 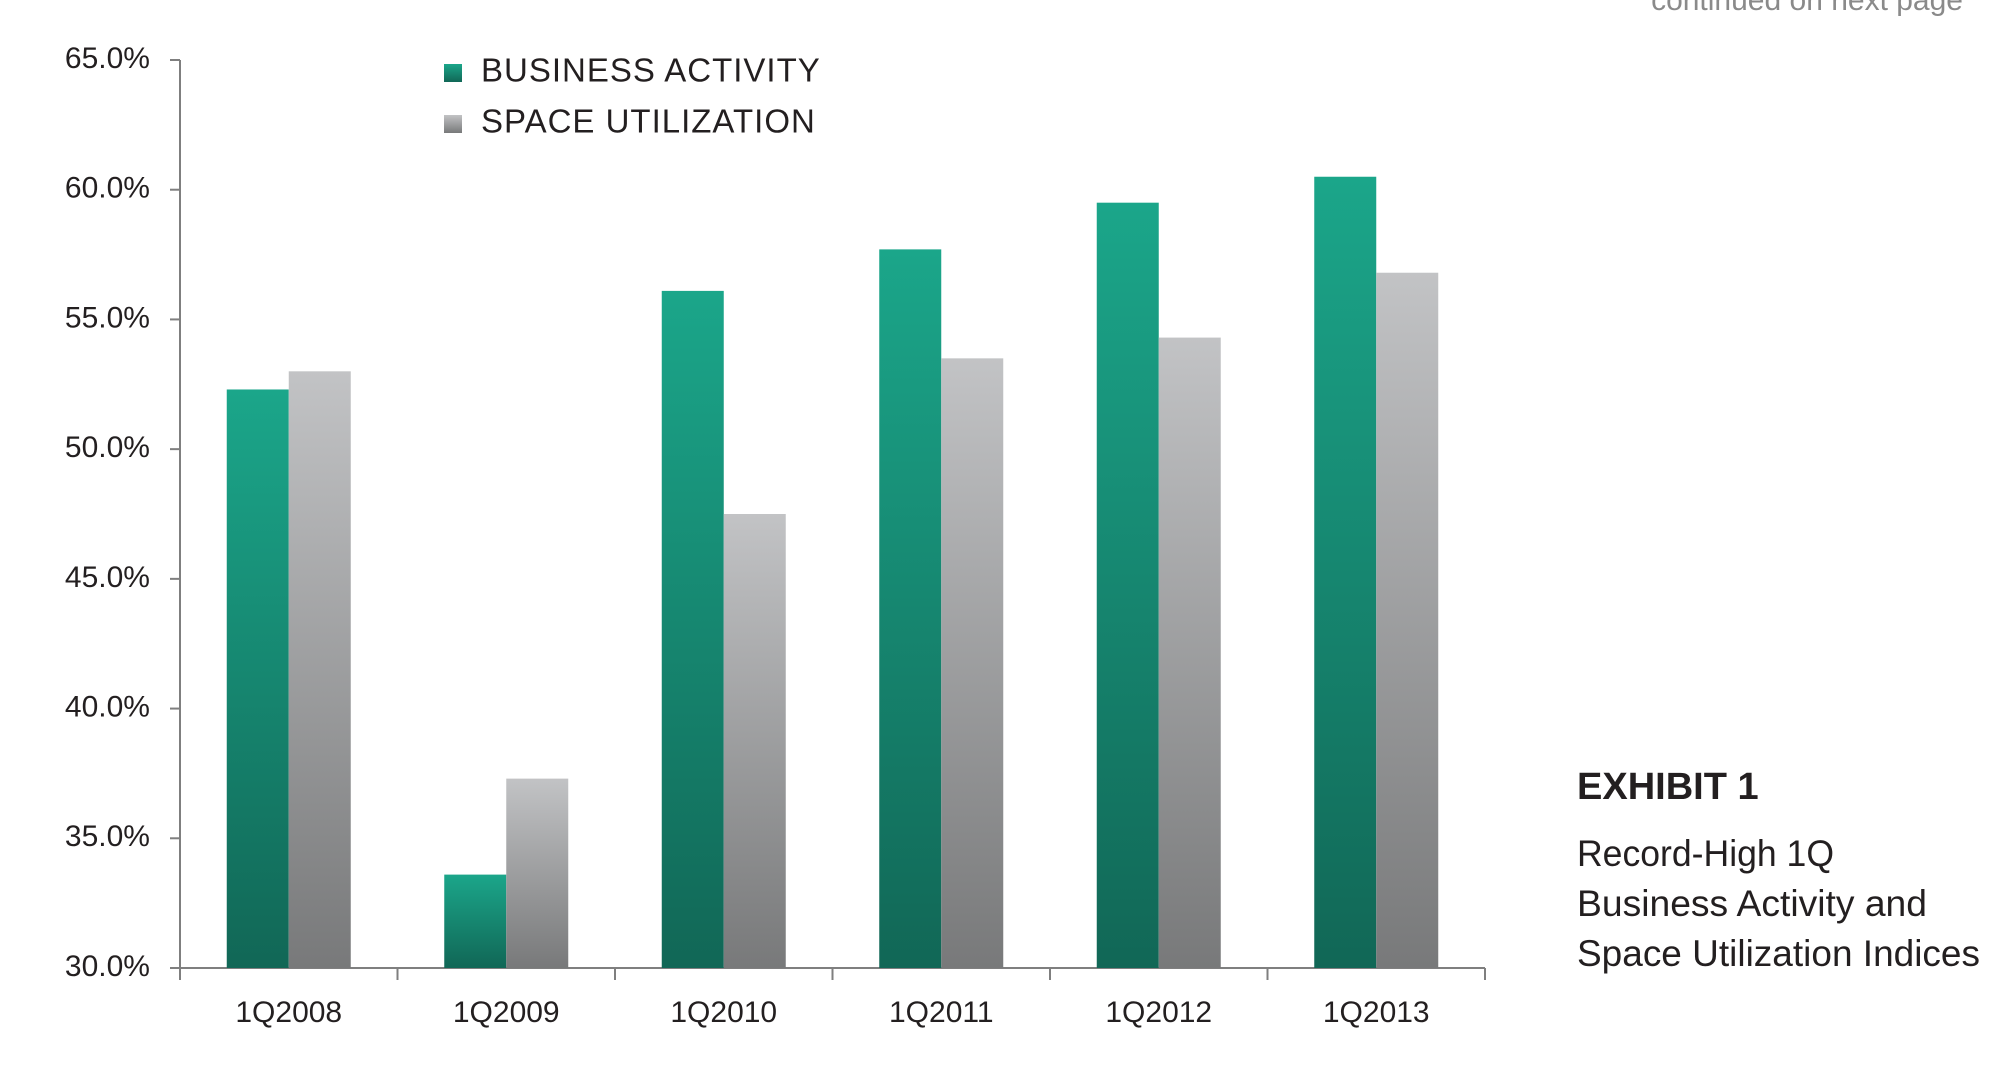 What do you see at coordinates (1705, 853) in the screenshot?
I see `subtitle-line: Record-High 1Q` at bounding box center [1705, 853].